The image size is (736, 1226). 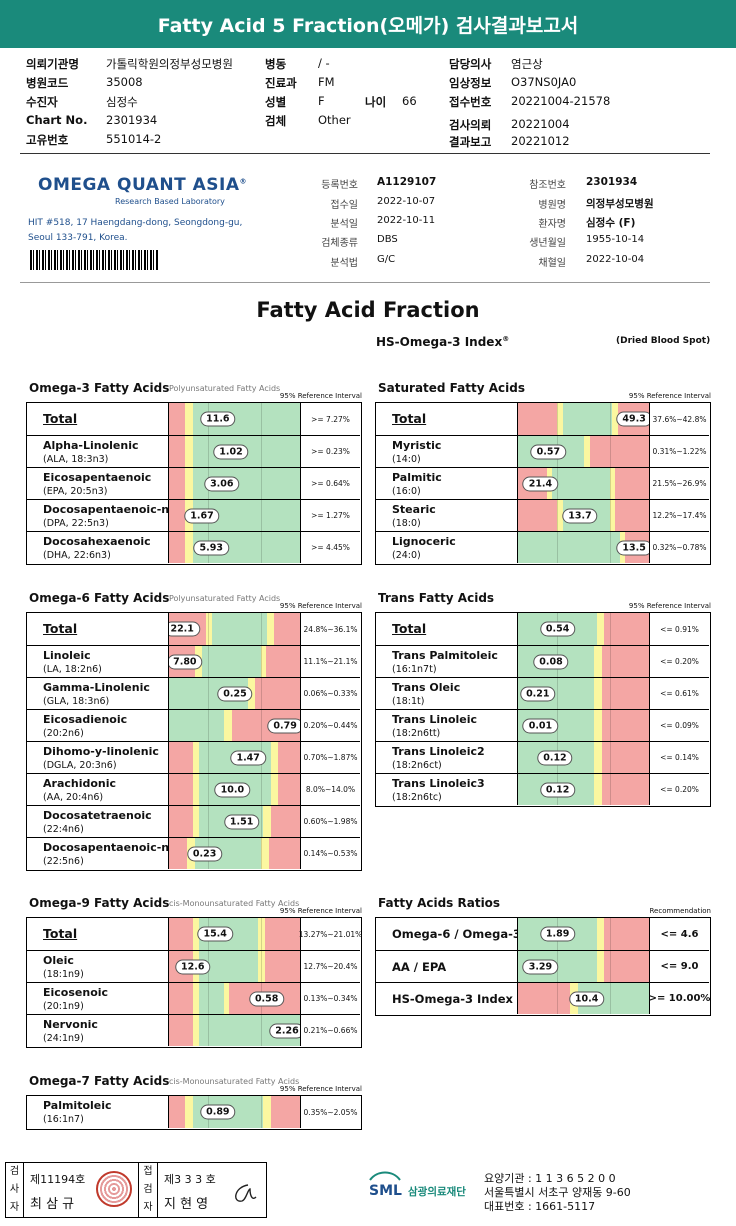 What do you see at coordinates (234, 853) in the screenshot?
I see `range-bar: 0.23` at bounding box center [234, 853].